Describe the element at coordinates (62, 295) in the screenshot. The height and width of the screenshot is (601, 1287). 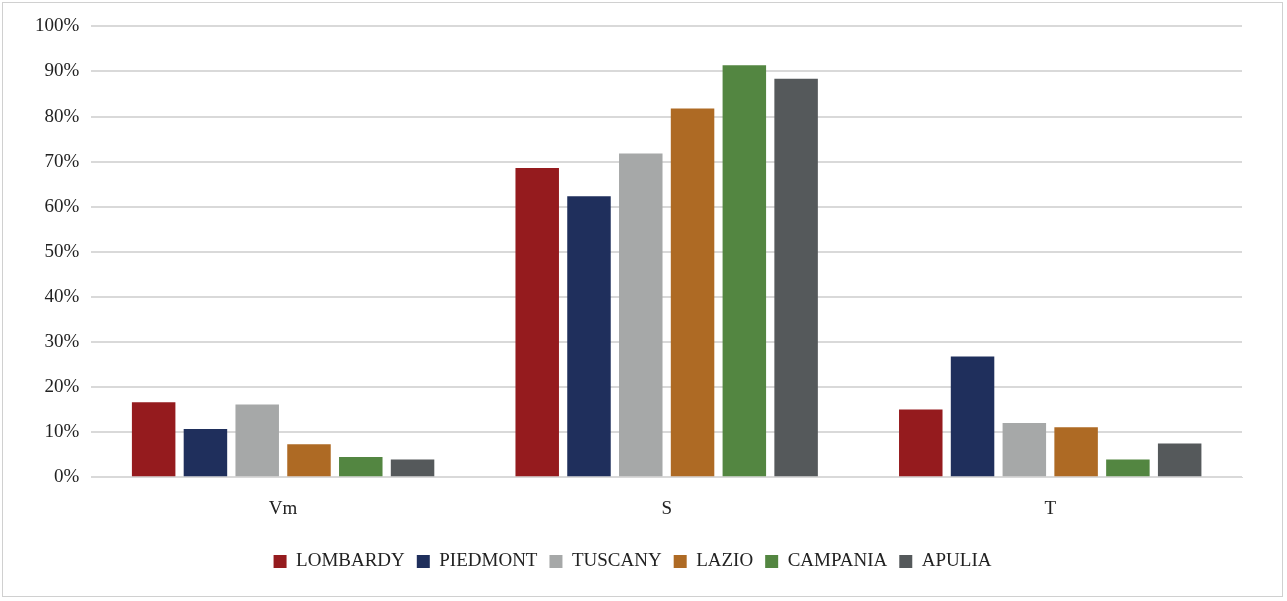
I see `y-tick-label: 40%` at that location.